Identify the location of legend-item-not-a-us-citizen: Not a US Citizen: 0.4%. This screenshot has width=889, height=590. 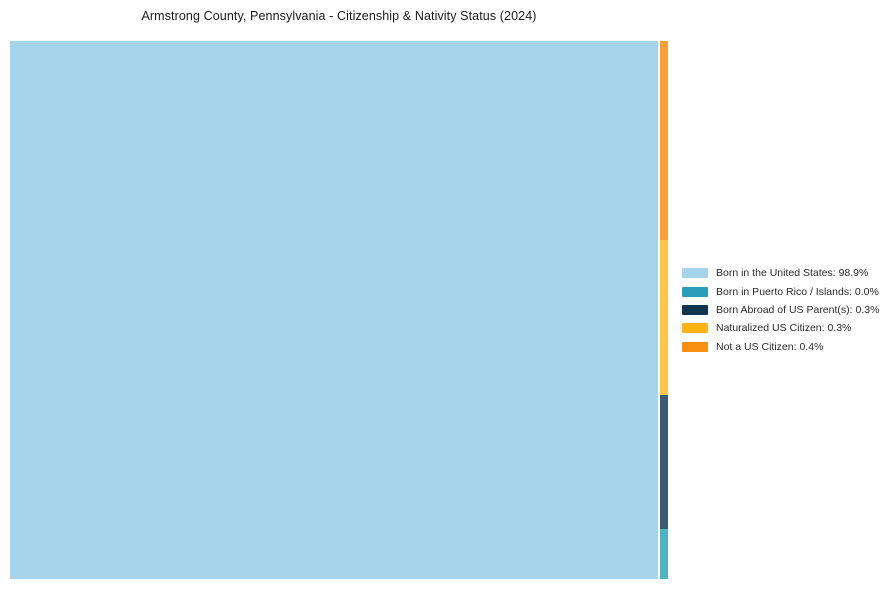
(780, 347).